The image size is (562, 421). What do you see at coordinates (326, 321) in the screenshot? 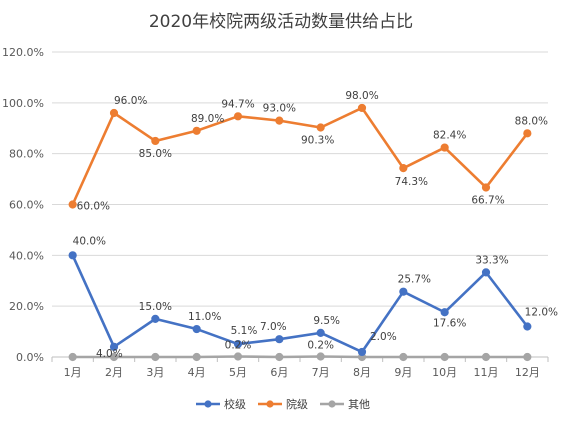
I see `data-label: 9.5%` at bounding box center [326, 321].